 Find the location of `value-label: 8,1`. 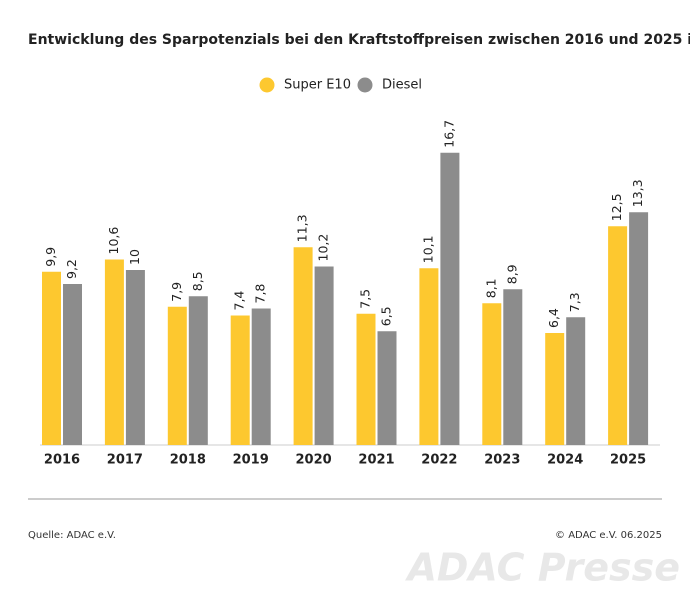

value-label: 8,1 is located at coordinates (490, 288).